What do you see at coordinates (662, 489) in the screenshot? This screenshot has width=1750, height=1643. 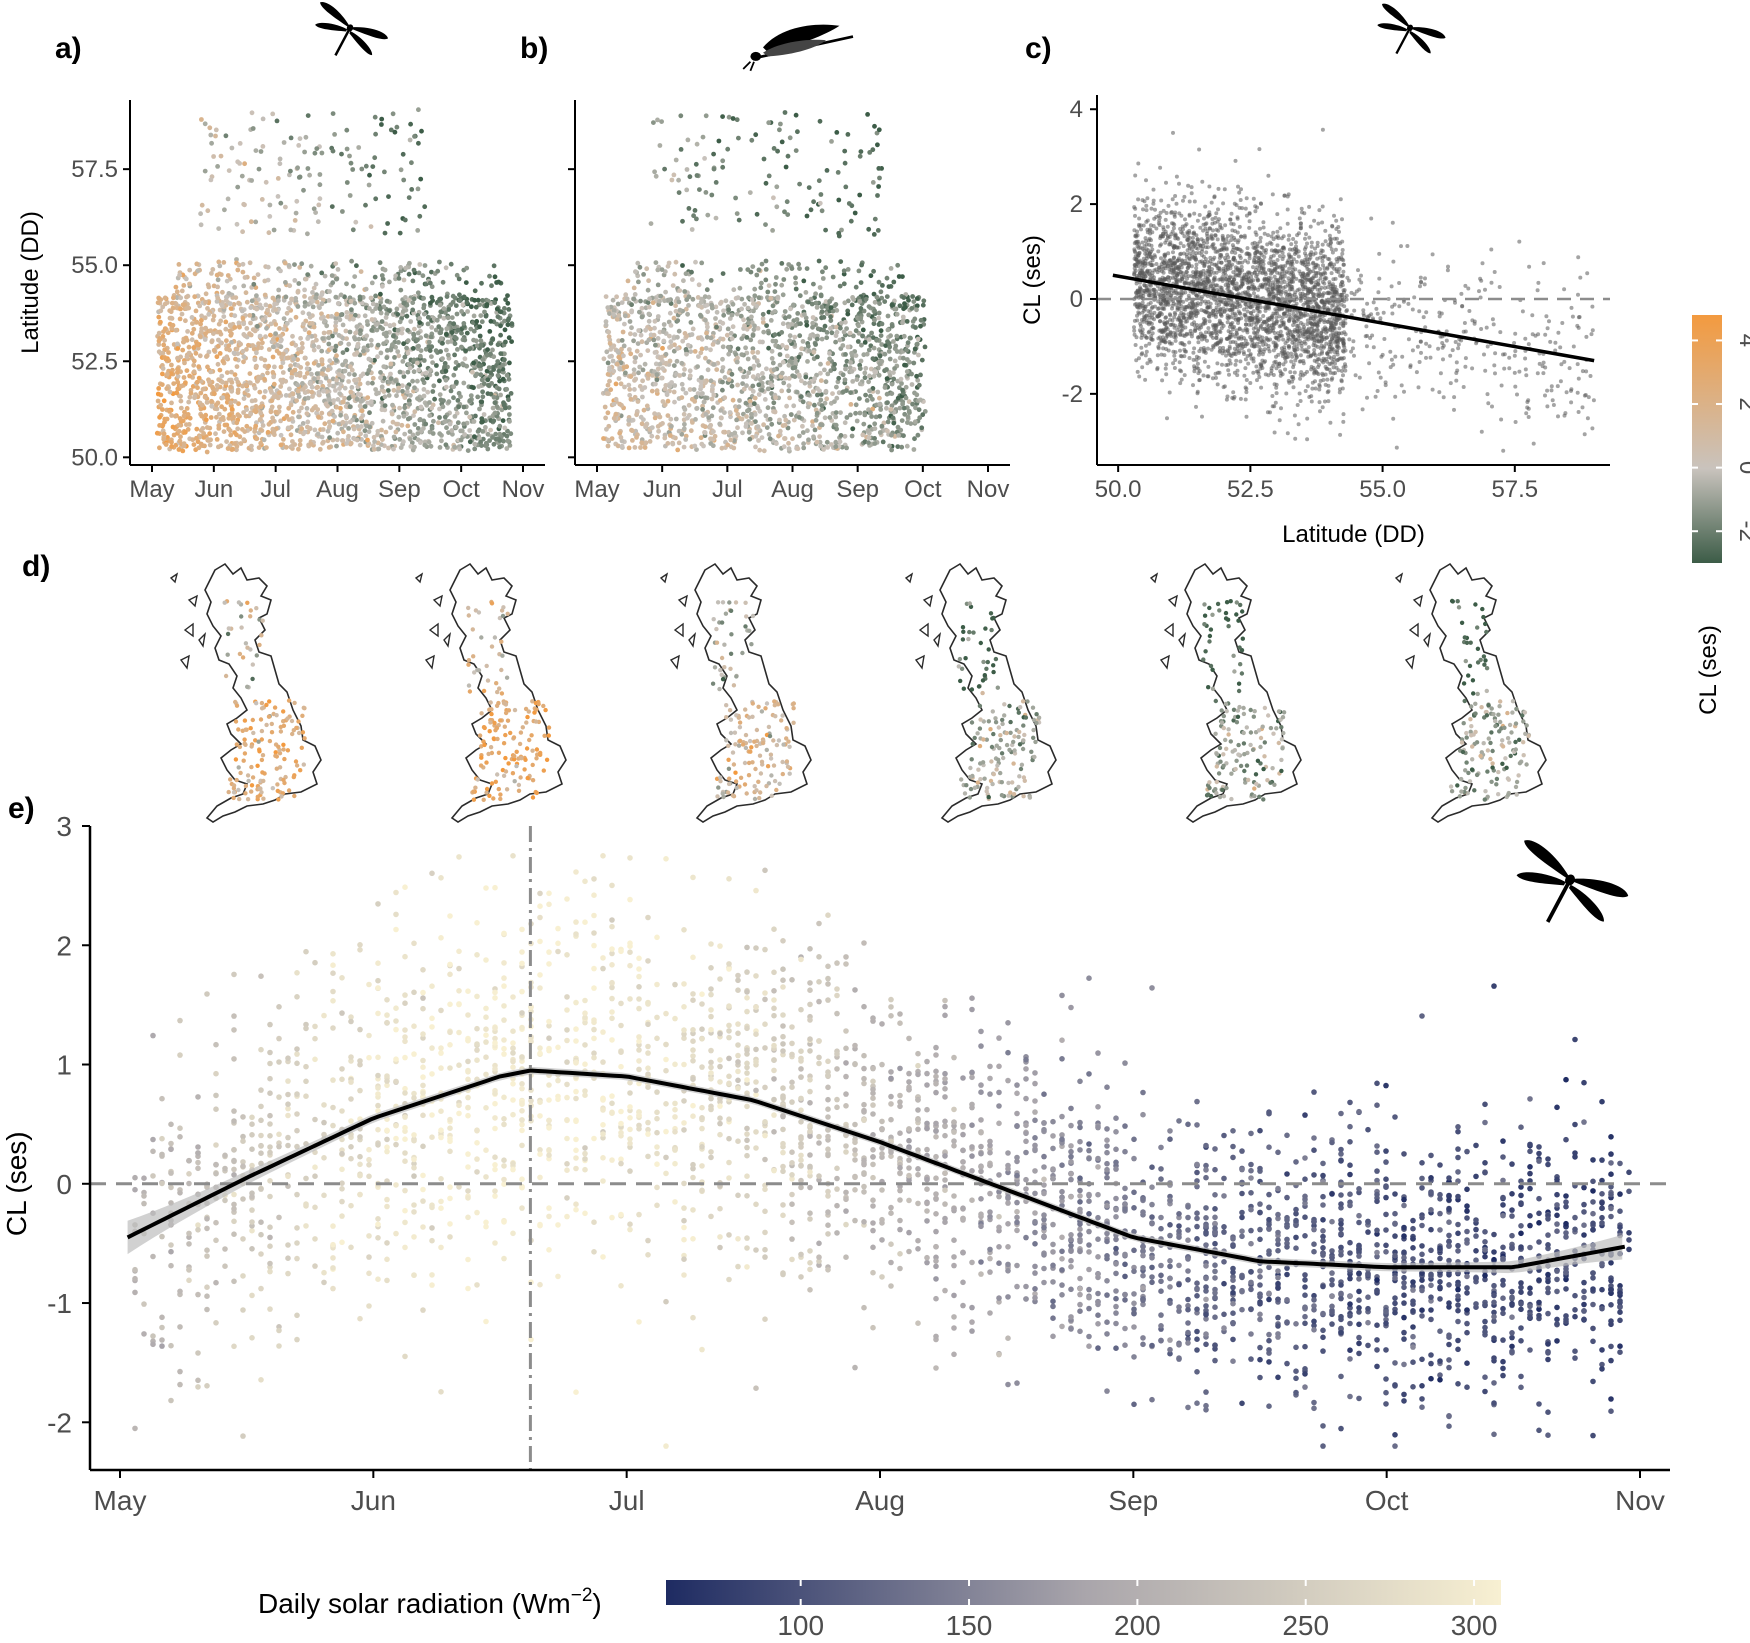 I see `x-tick-label: Jun` at bounding box center [662, 489].